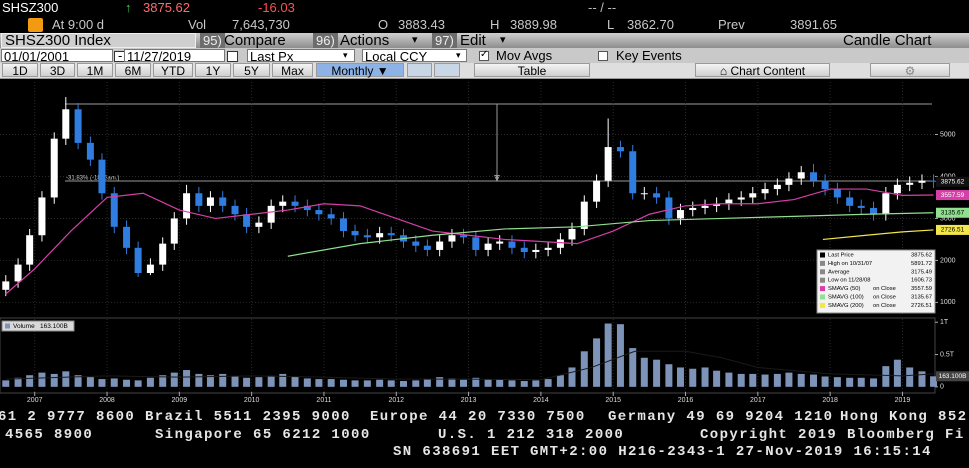 The width and height of the screenshot is (969, 468). What do you see at coordinates (921, 289) in the screenshot?
I see `legend-value: 3557.59` at bounding box center [921, 289].